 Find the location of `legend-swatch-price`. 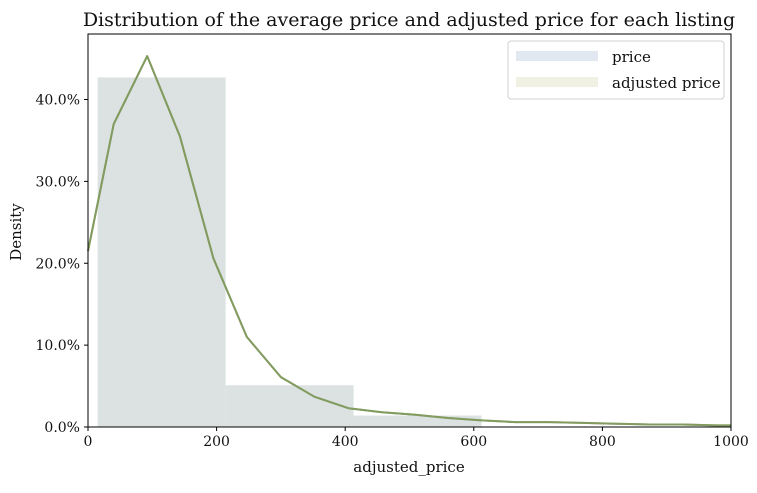

legend-swatch-price is located at coordinates (557, 56).